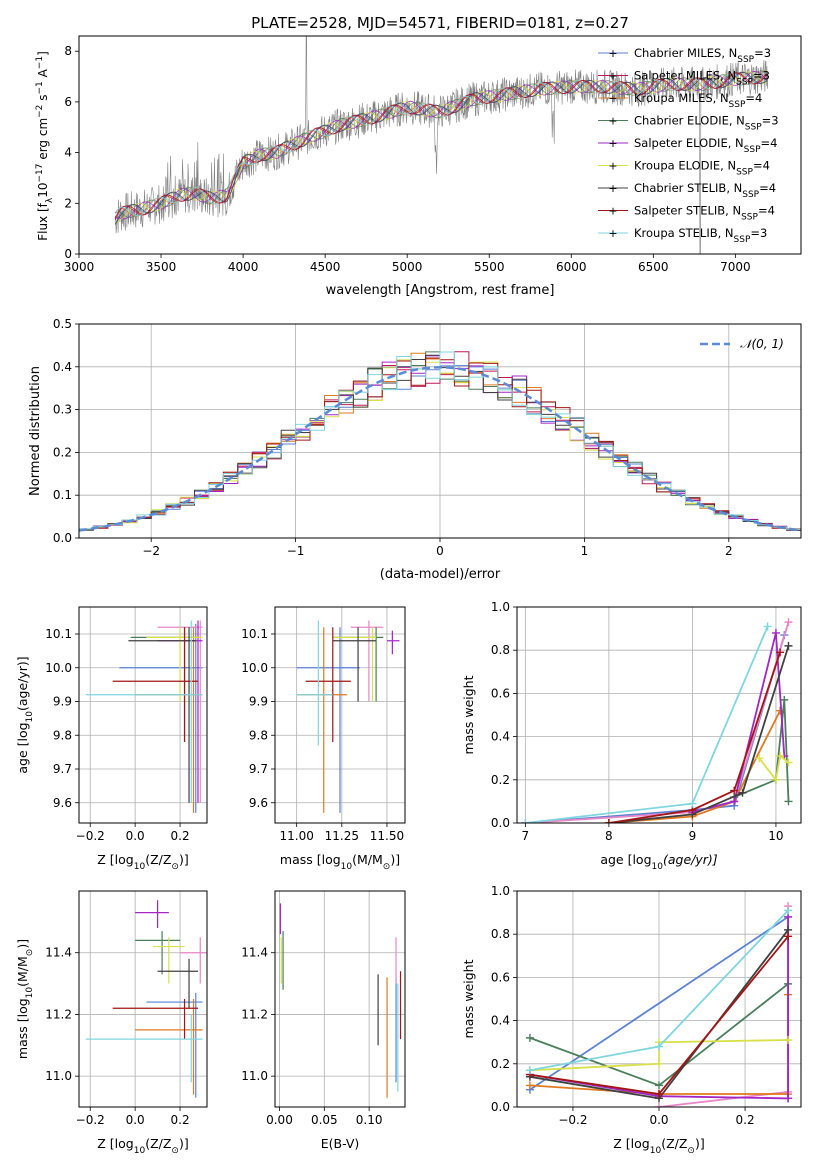  What do you see at coordinates (35, 431) in the screenshot?
I see `y-axis-label: Normed distribution` at bounding box center [35, 431].